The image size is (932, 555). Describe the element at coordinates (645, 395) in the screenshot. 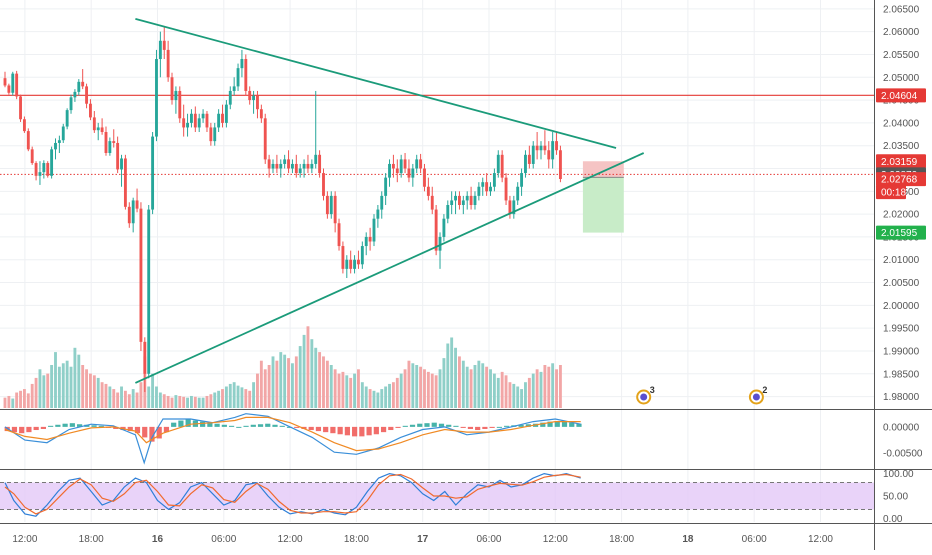

I see `event-marker: 3` at that location.